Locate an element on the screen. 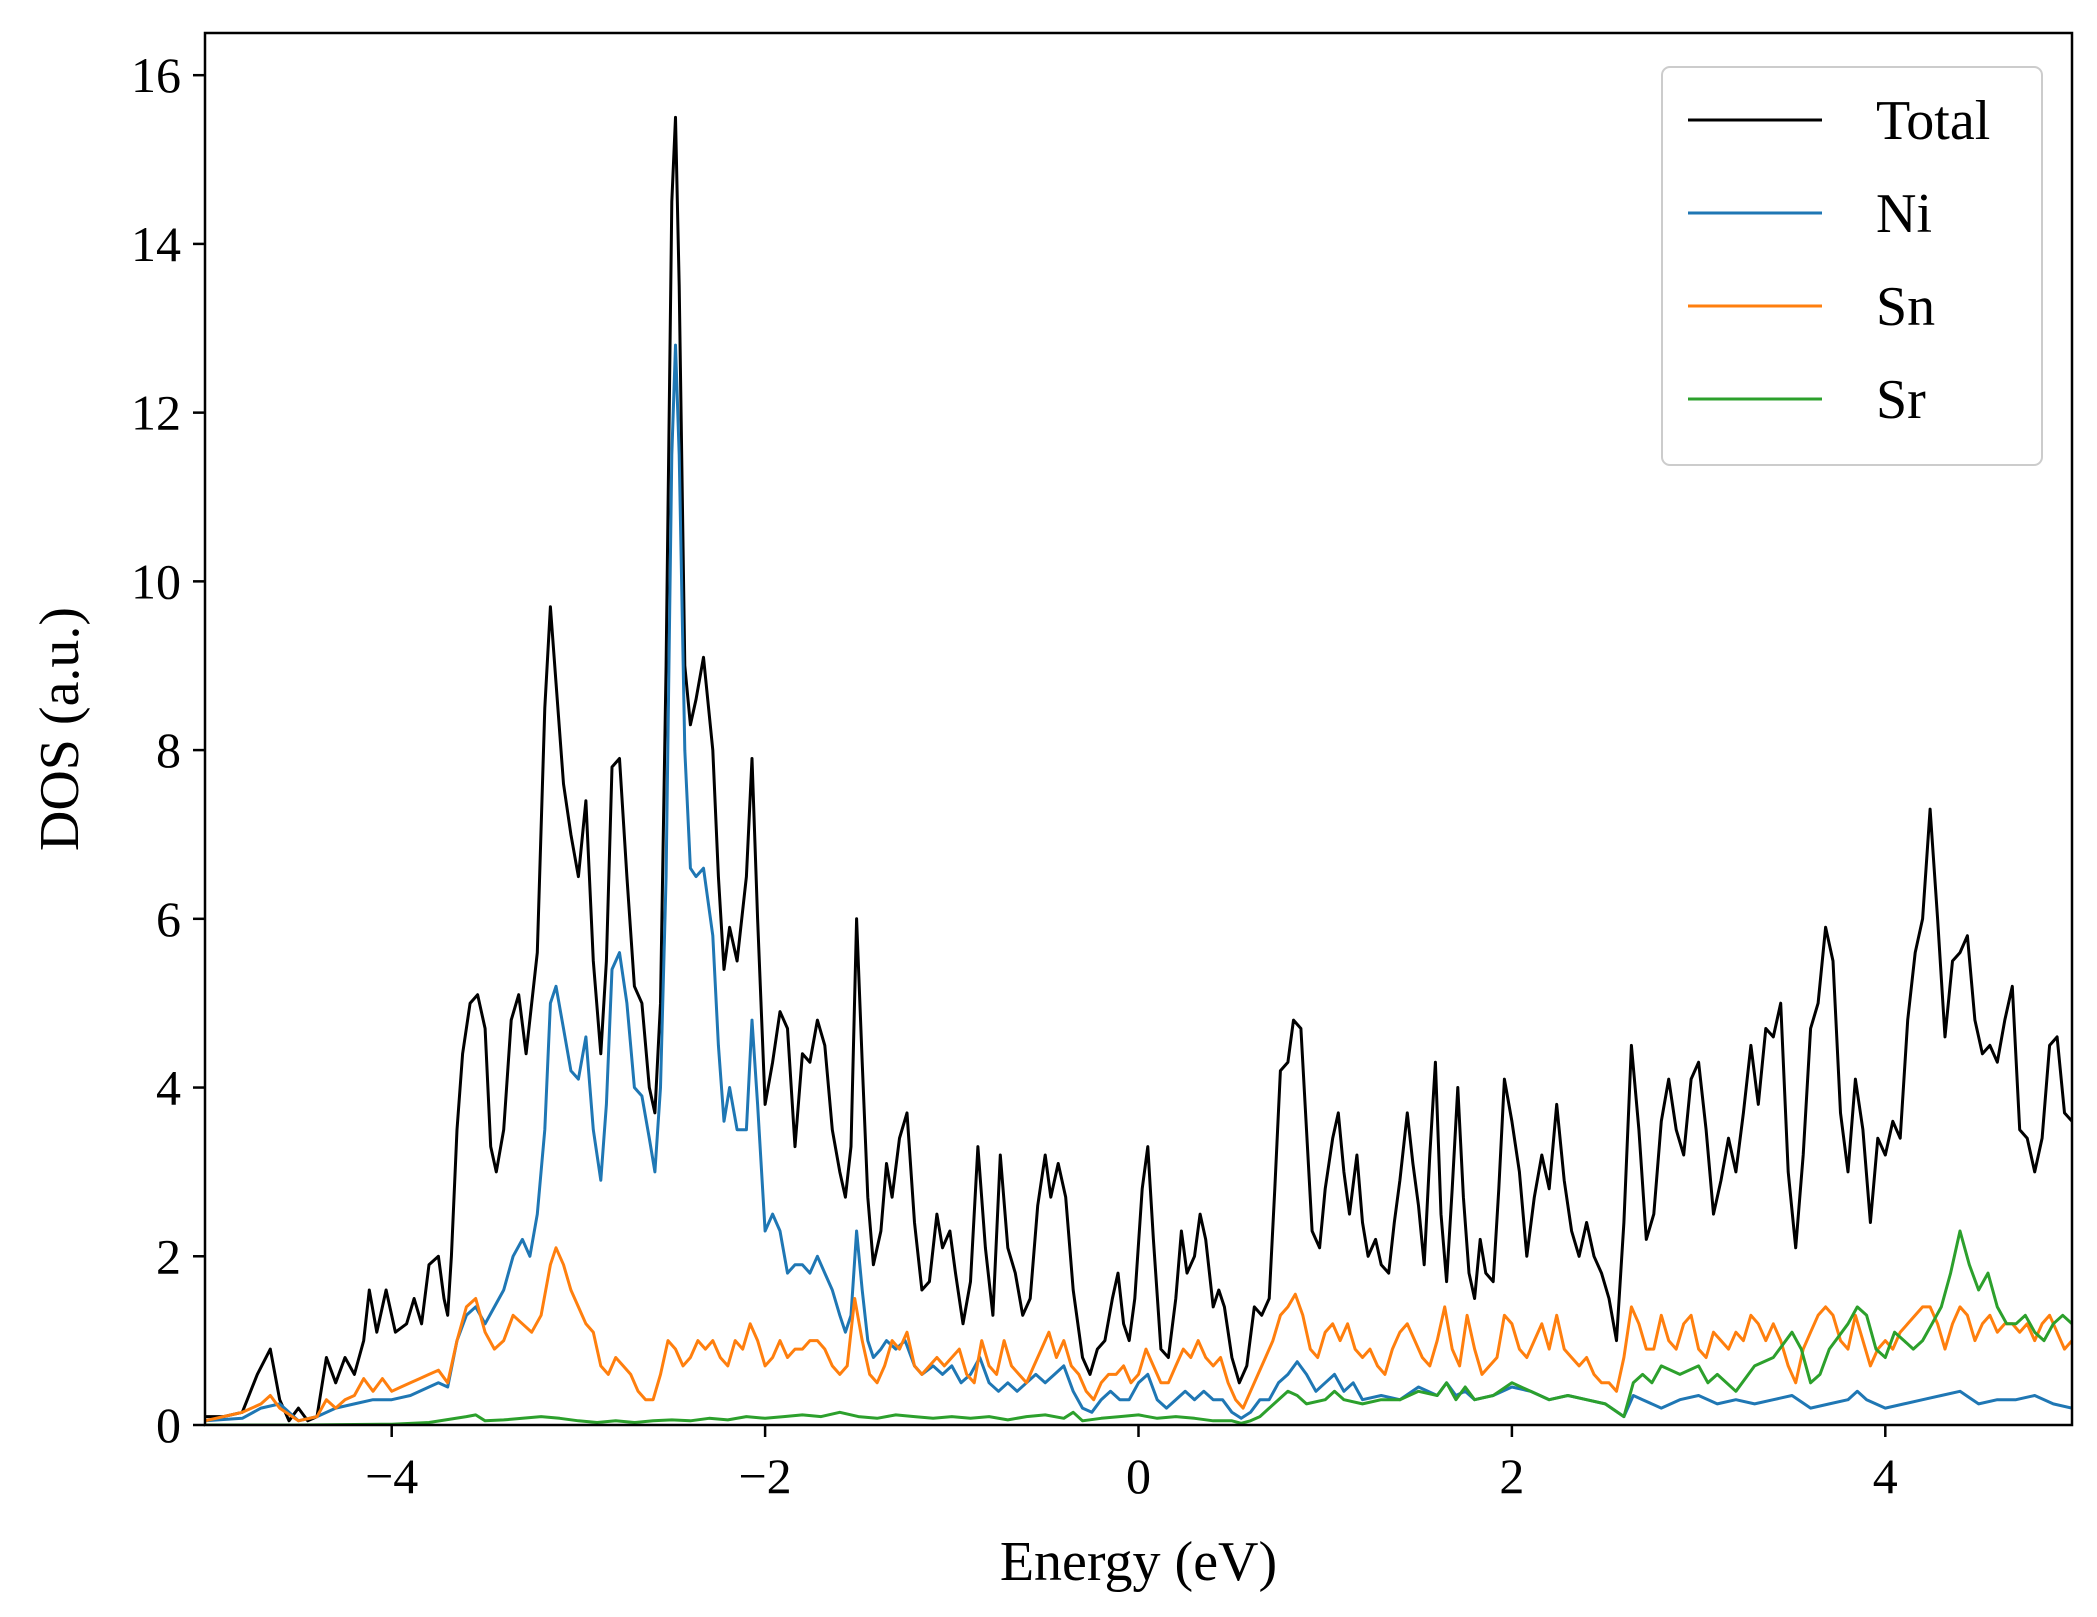 The width and height of the screenshot is (2097, 1617). y-tick-label: 2 is located at coordinates (168, 1256).